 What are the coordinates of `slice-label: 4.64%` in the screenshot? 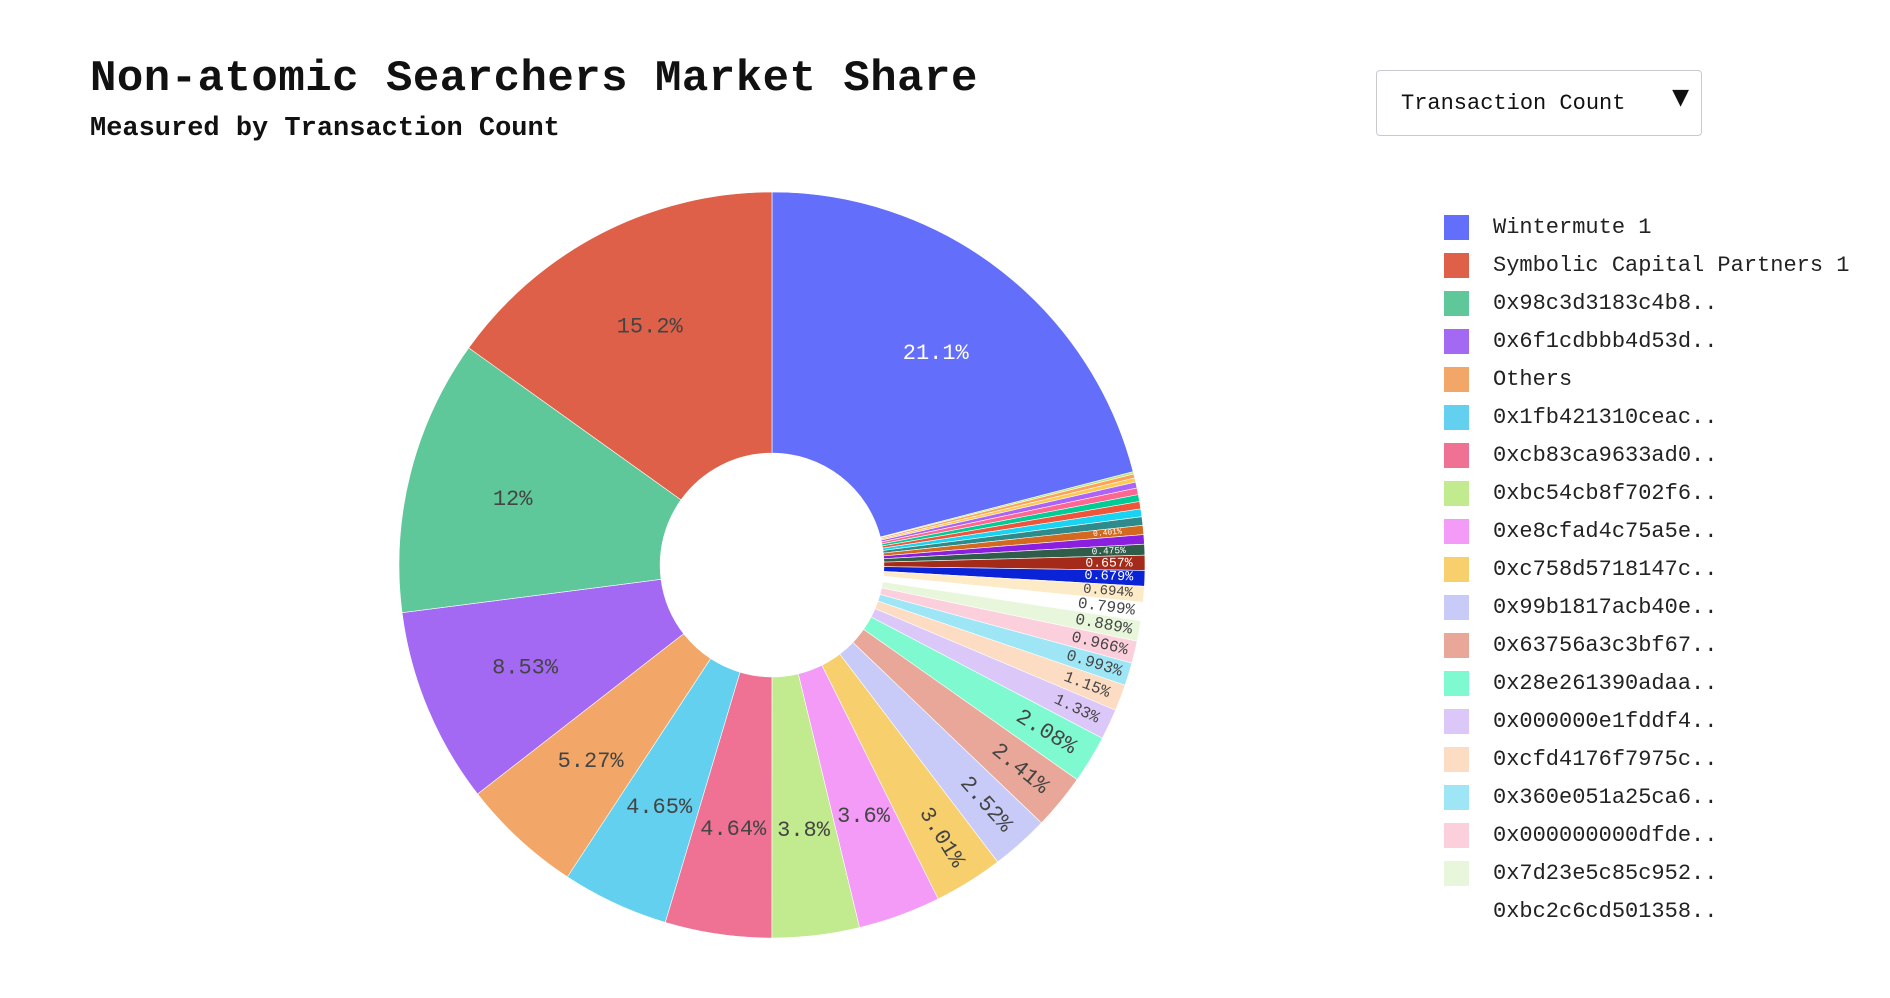 It's located at (733, 829).